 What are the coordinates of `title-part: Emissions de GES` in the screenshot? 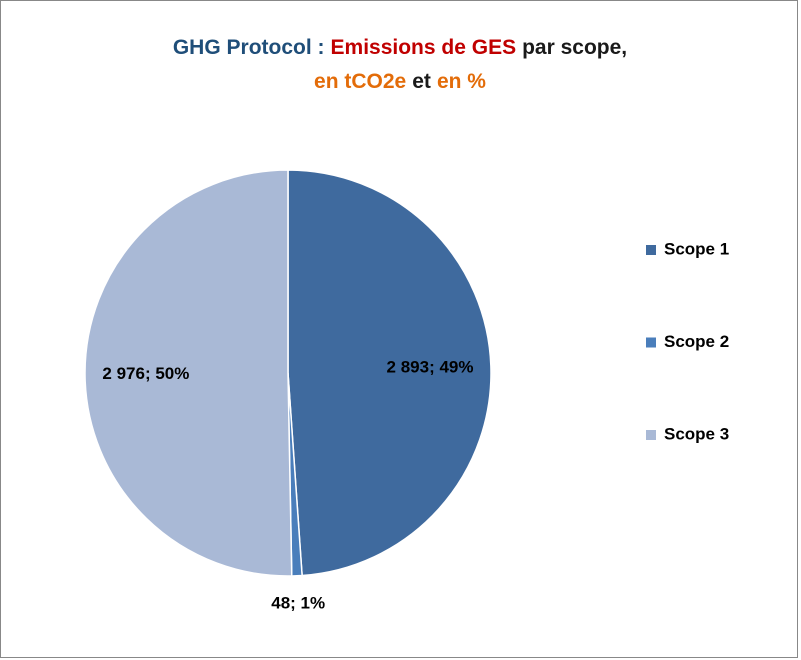 It's located at (424, 47).